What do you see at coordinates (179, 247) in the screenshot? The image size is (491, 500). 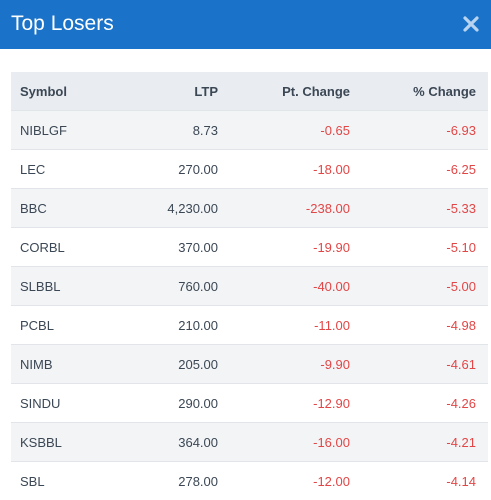 I see `ltp-cell: 370.00` at bounding box center [179, 247].